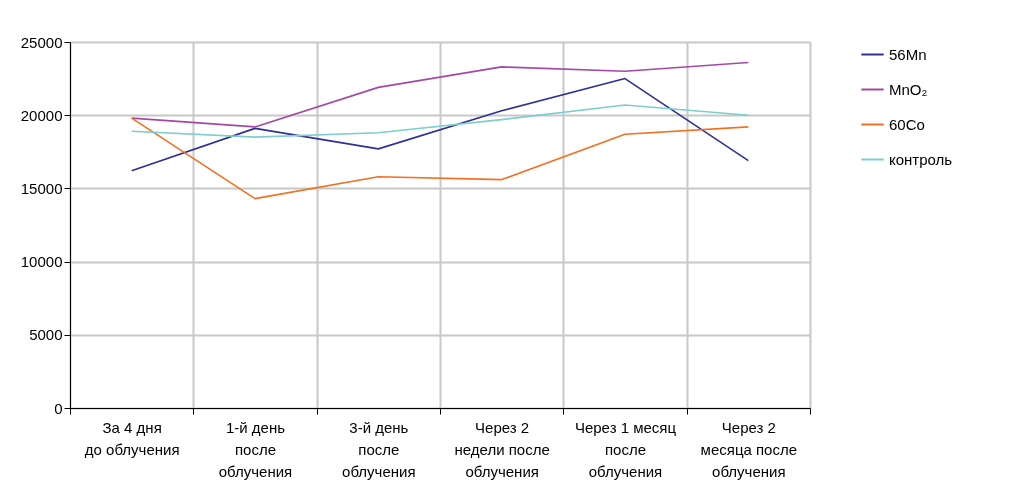 The image size is (1034, 498). What do you see at coordinates (907, 124) in the screenshot?
I see `legend-label: 60Co` at bounding box center [907, 124].